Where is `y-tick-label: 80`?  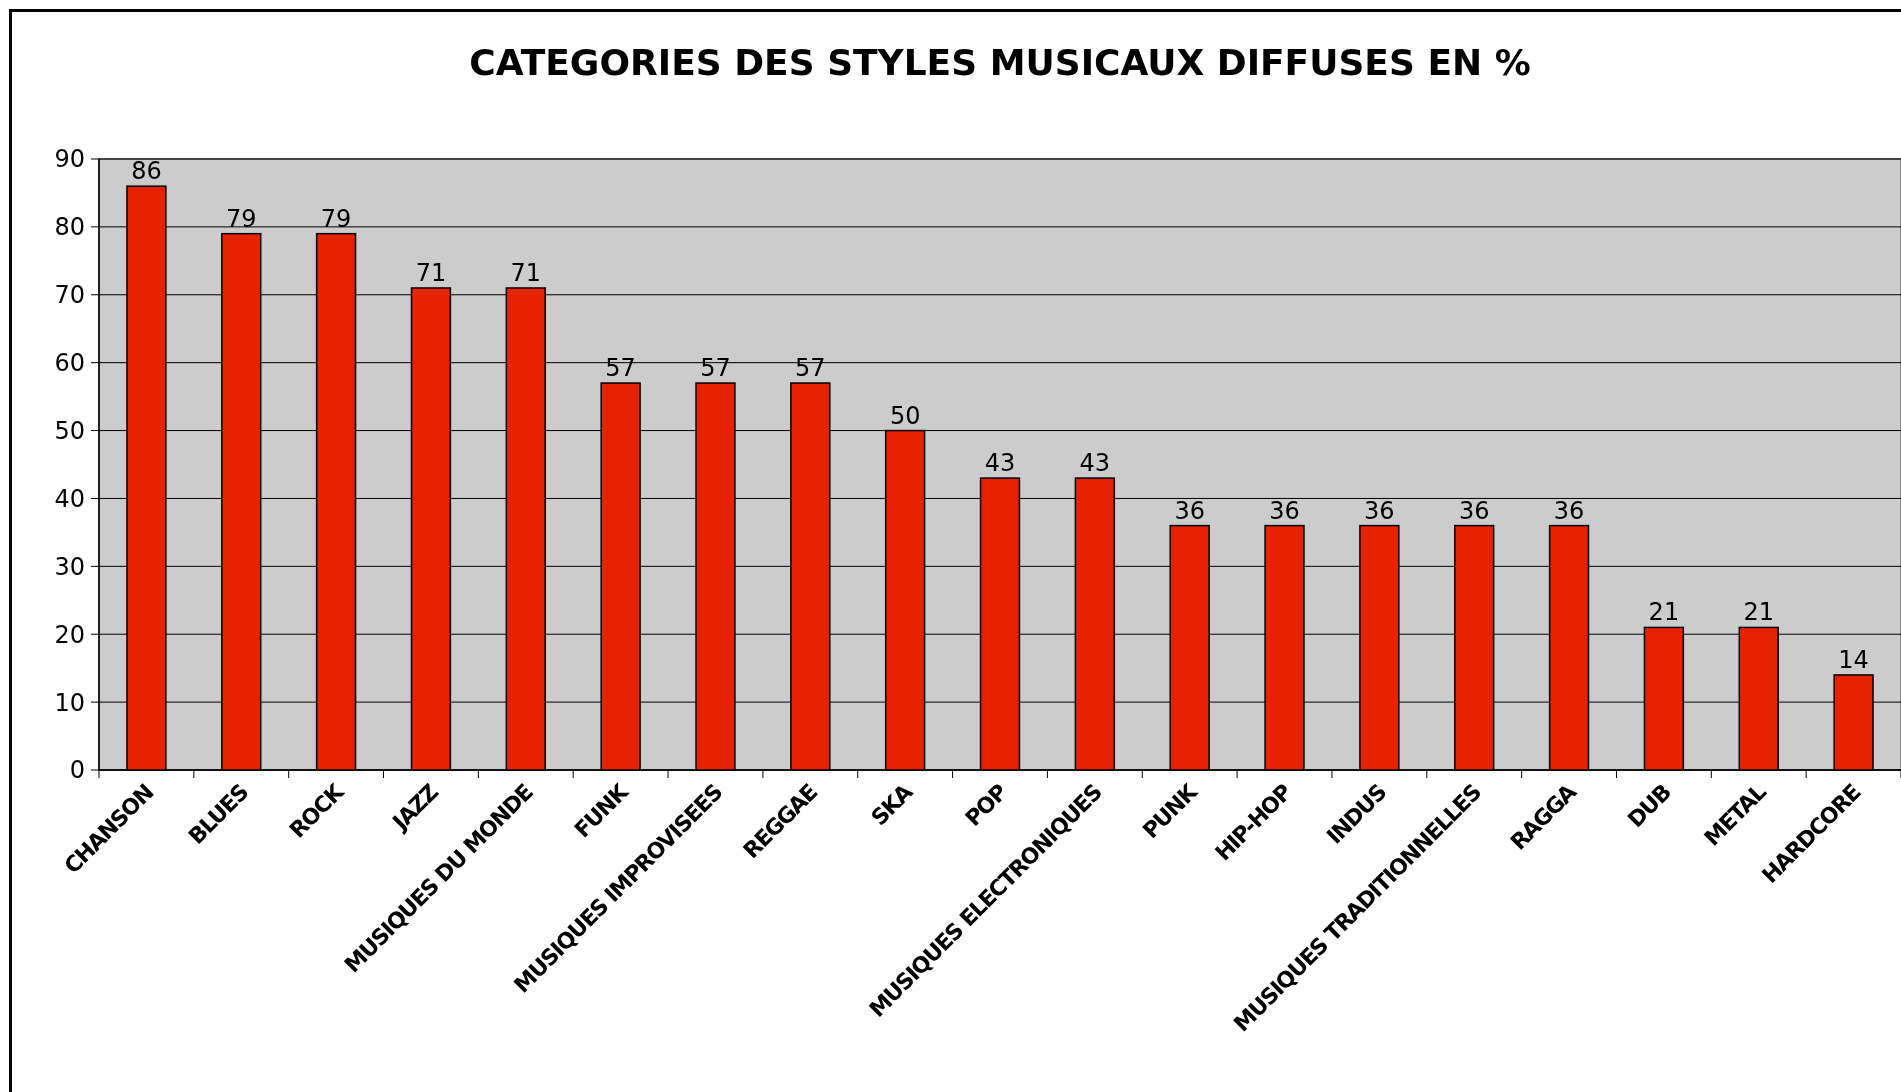
y-tick-label: 80 is located at coordinates (69, 227).